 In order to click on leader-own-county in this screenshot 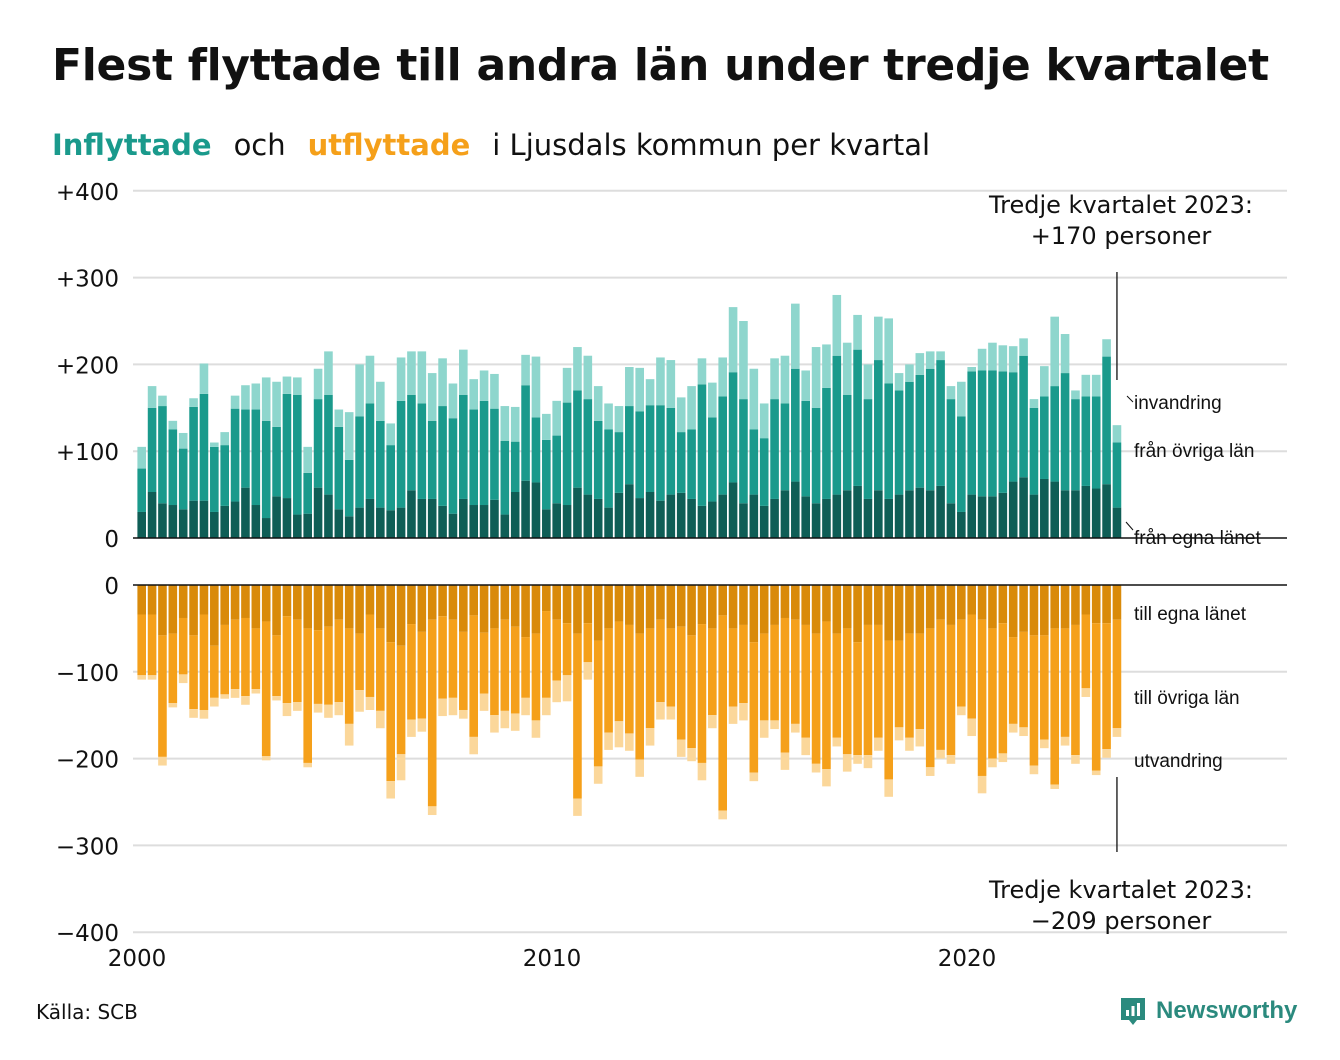, I will do `click(1129, 526)`.